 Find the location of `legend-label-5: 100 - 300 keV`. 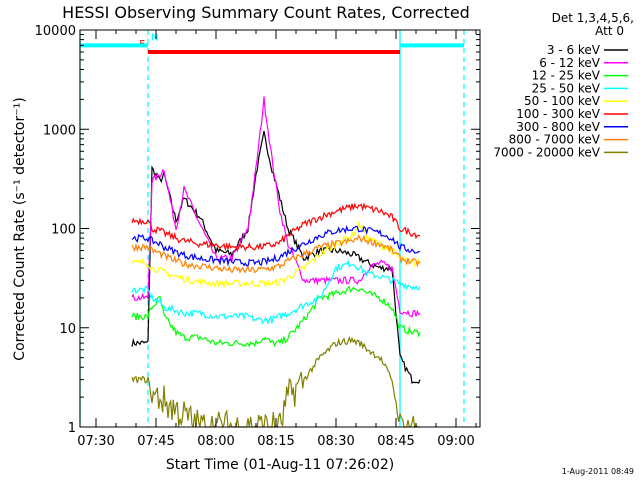

legend-label-5: 100 - 300 keV is located at coordinates (558, 114).